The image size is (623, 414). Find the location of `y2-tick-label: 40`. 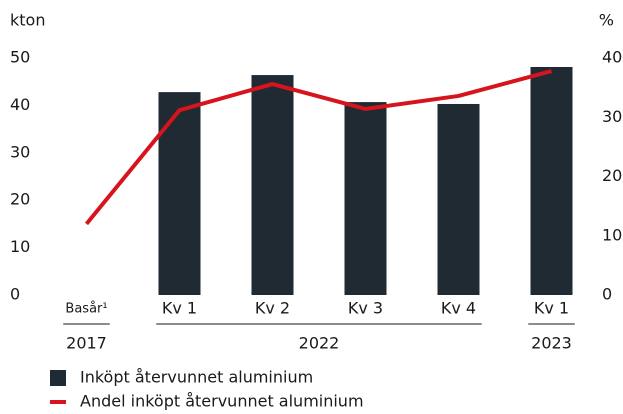

y2-tick-label: 40 is located at coordinates (612, 57).